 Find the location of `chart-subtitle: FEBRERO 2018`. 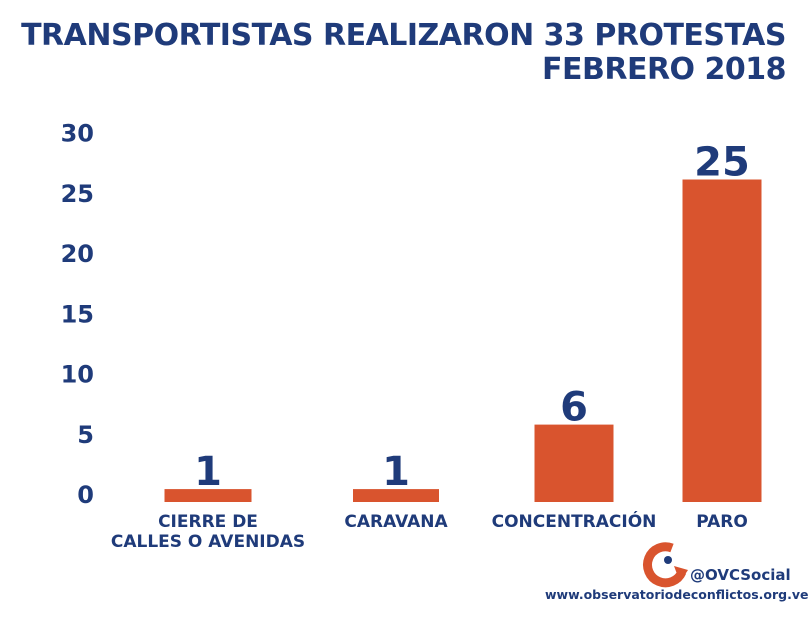

chart-subtitle: FEBRERO 2018 is located at coordinates (664, 69).